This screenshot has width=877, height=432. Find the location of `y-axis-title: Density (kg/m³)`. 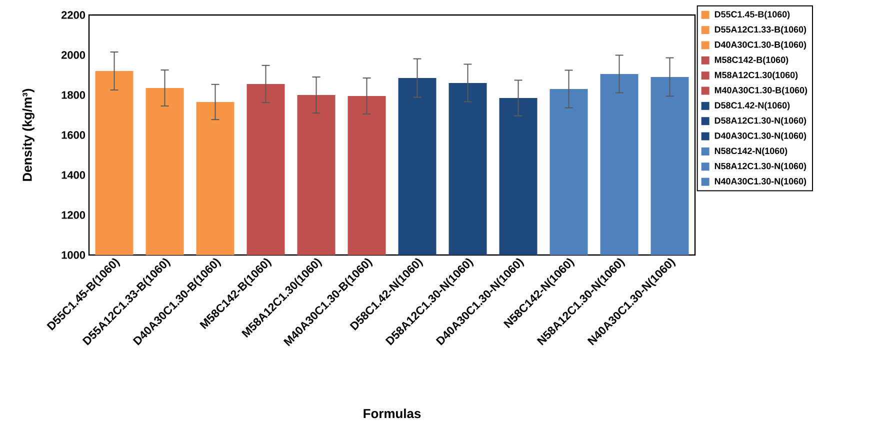

y-axis-title: Density (kg/m³) is located at coordinates (28, 134).